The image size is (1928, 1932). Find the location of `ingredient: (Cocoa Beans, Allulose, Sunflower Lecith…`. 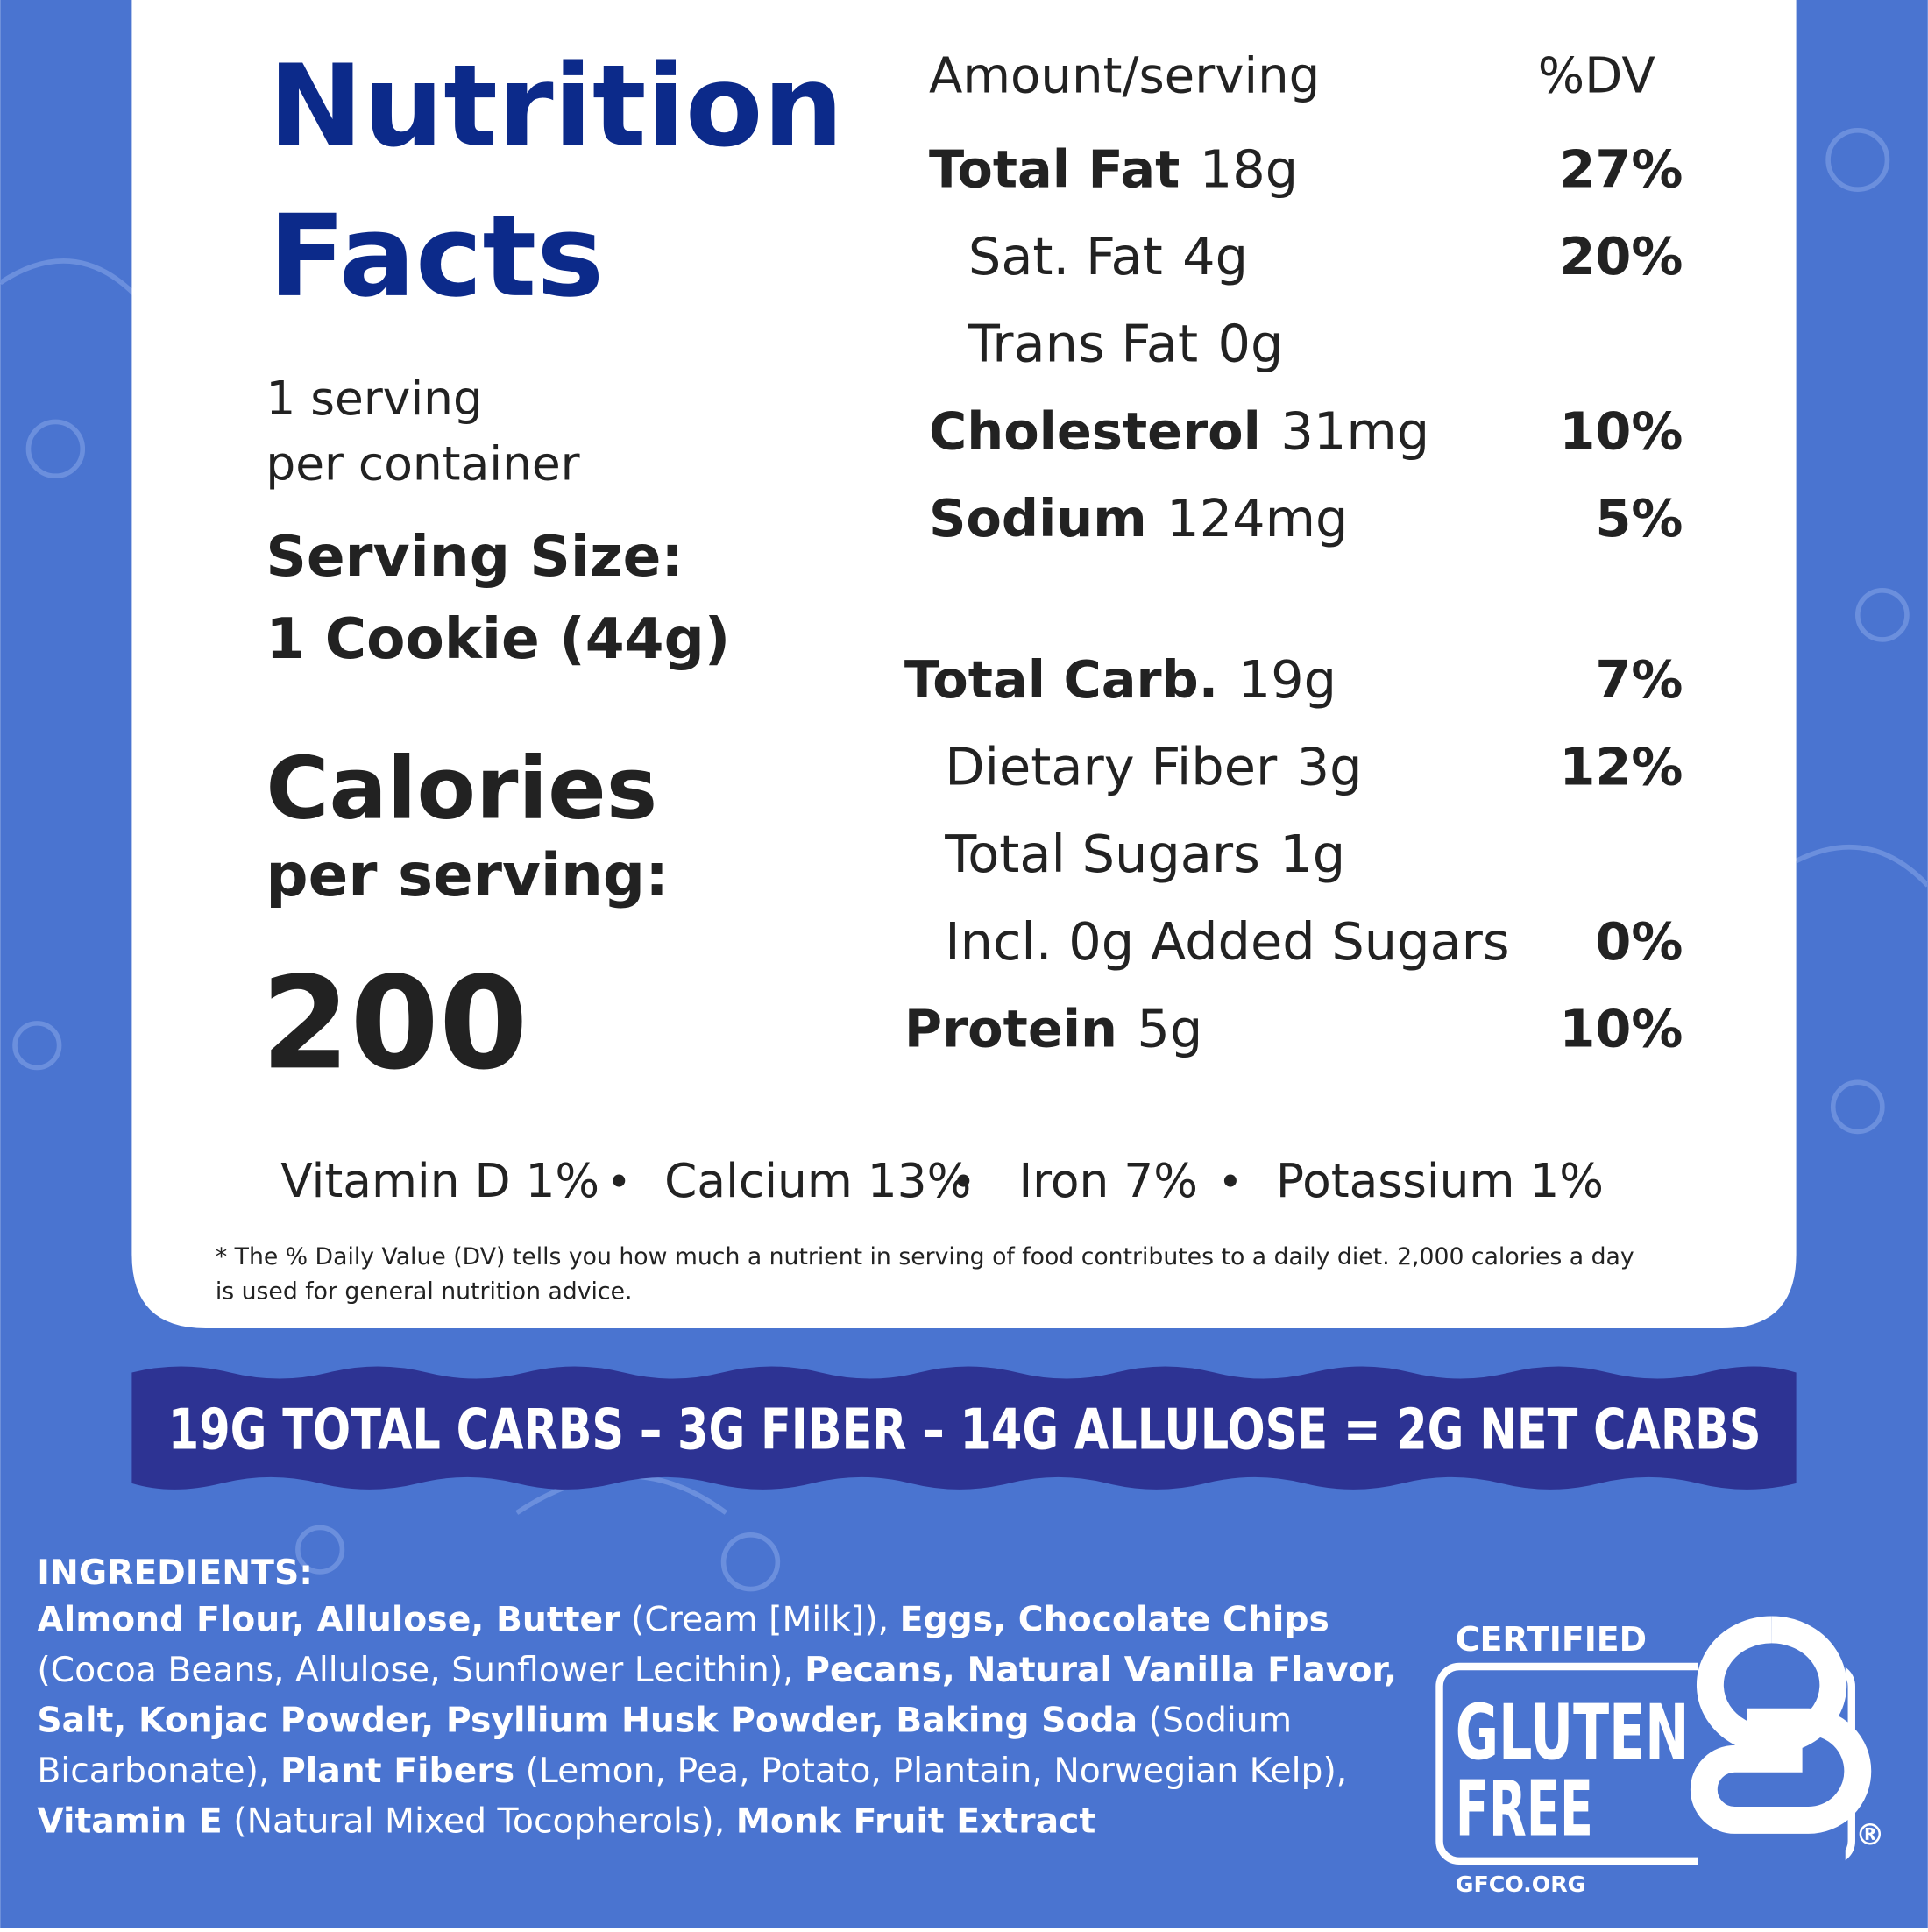

ingredient: (Cocoa Beans, Allulose, Sunflower Lecith… is located at coordinates (421, 1669).